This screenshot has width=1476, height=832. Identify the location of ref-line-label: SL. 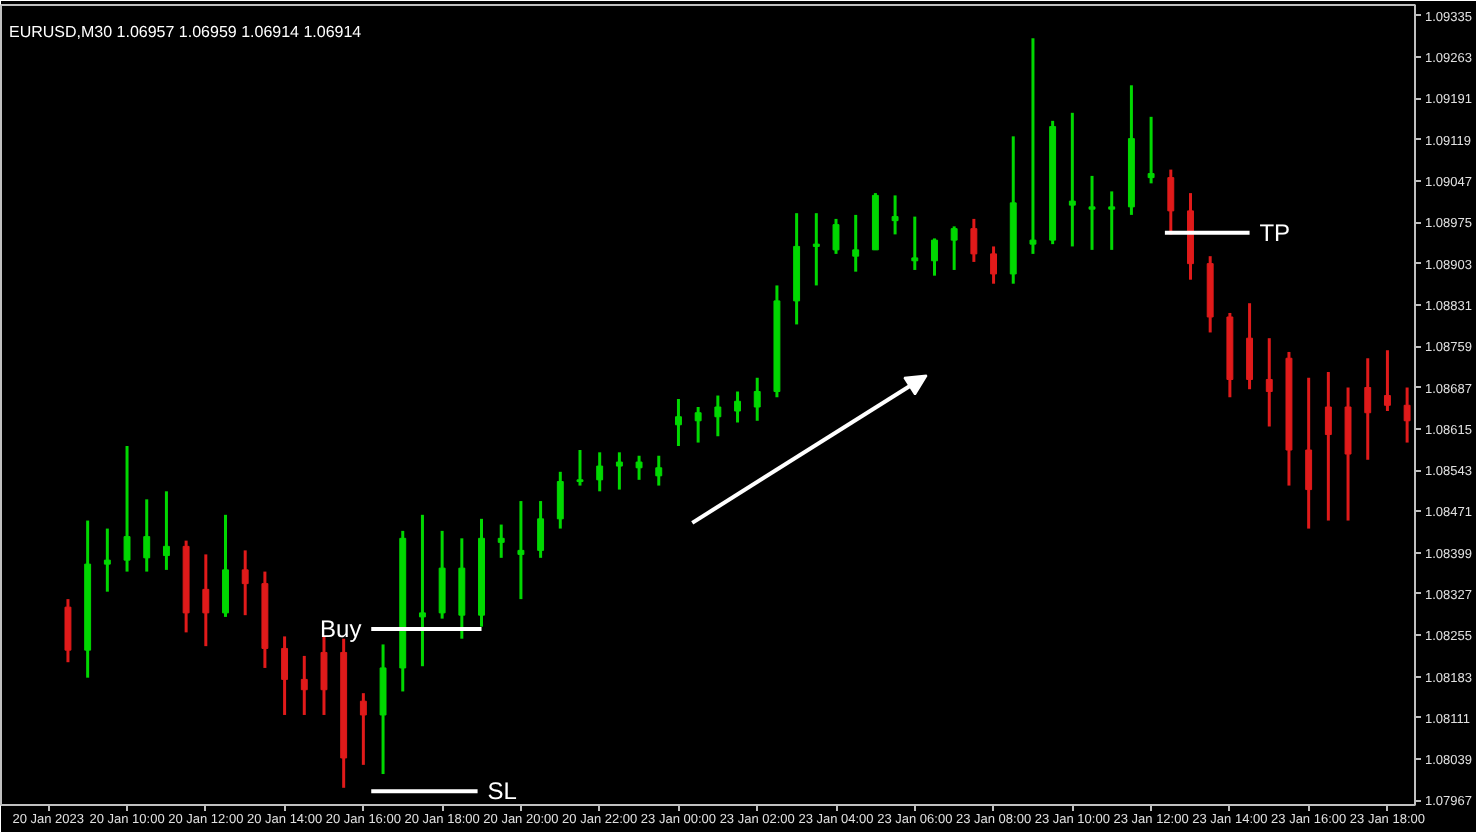
(502, 791).